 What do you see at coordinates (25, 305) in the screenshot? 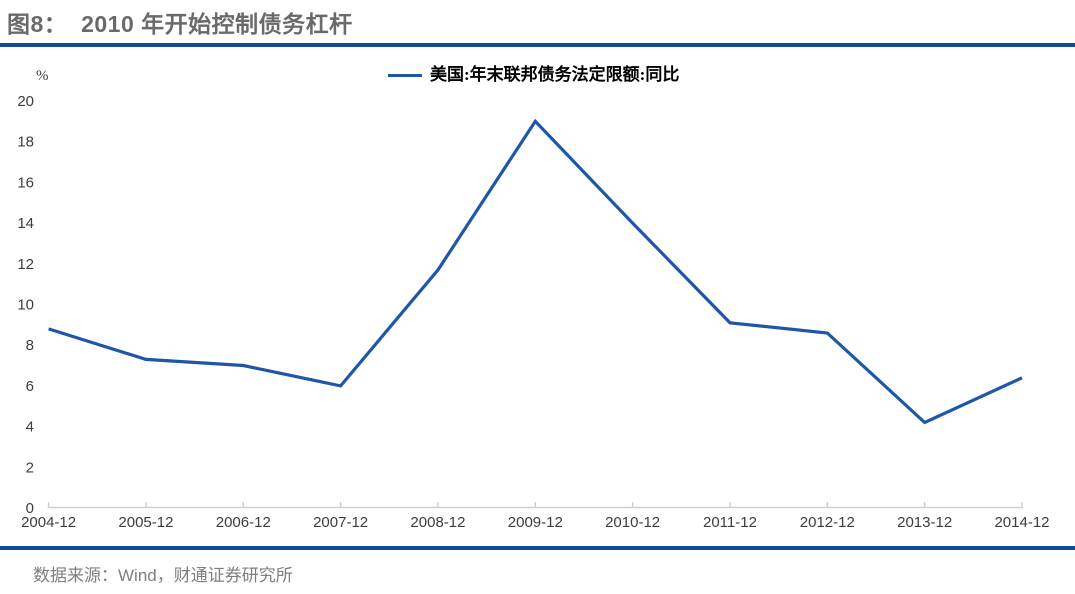
I see `y-tick-label: 10` at bounding box center [25, 305].